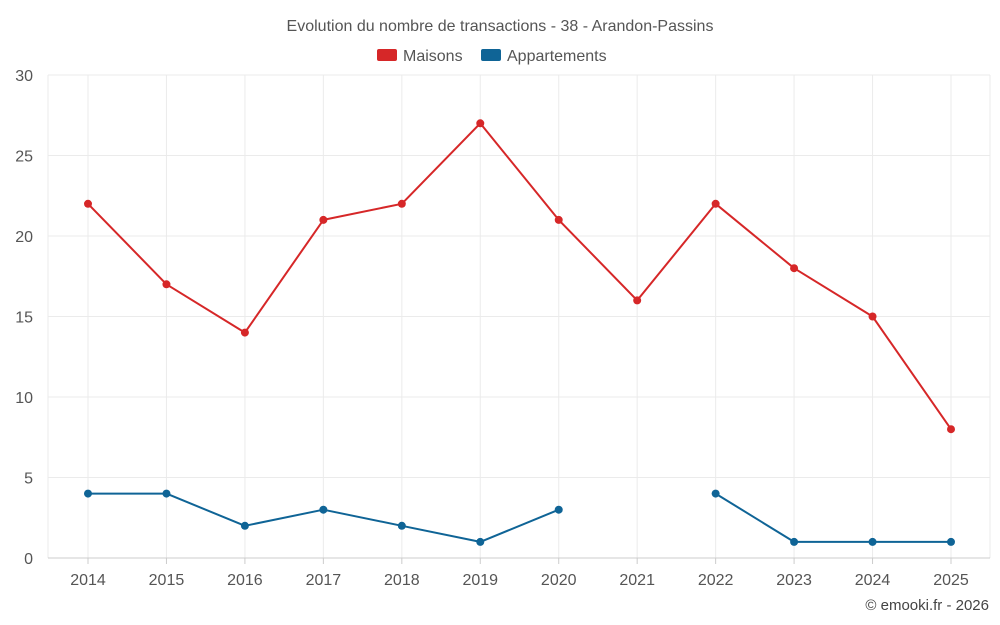 This screenshot has height=625, width=1000. What do you see at coordinates (951, 541) in the screenshot?
I see `data-point-appartements-2025` at bounding box center [951, 541].